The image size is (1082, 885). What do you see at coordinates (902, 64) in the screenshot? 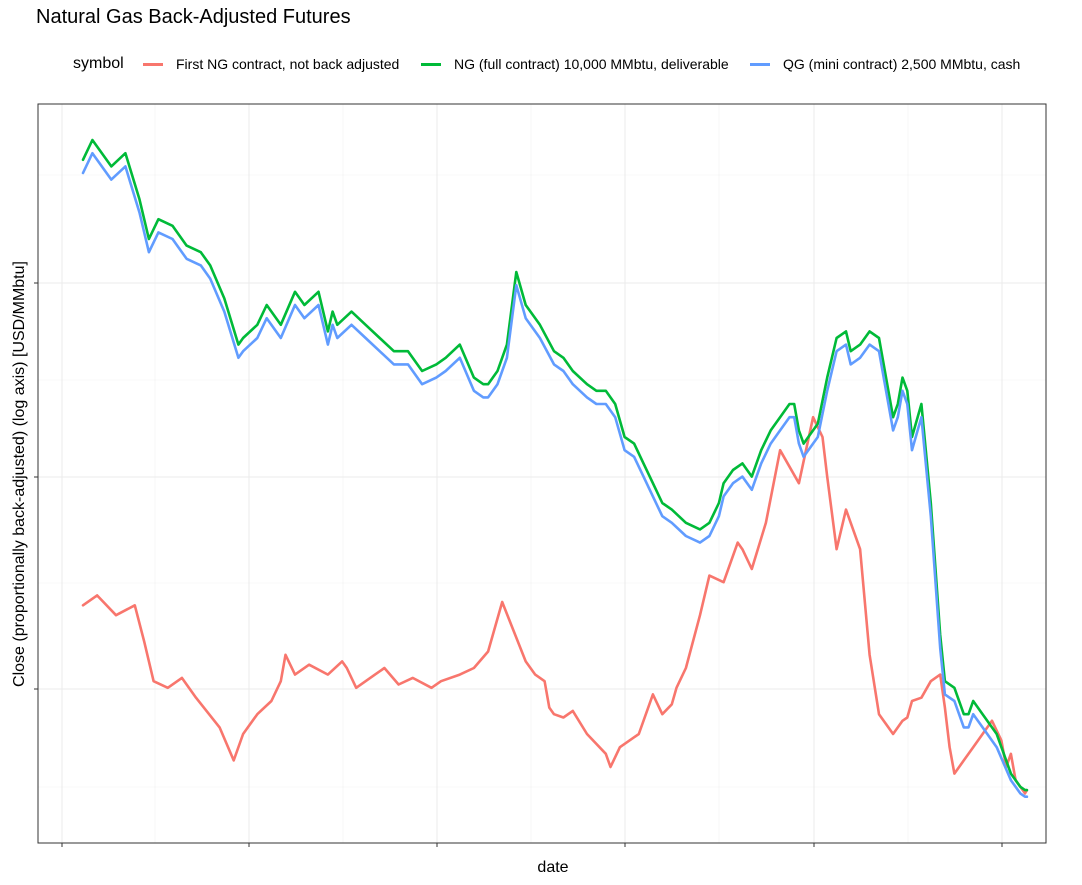
I see `legend-label-qg-mini: QG (mini contract) 2,500 MMbtu, cash` at bounding box center [902, 64].